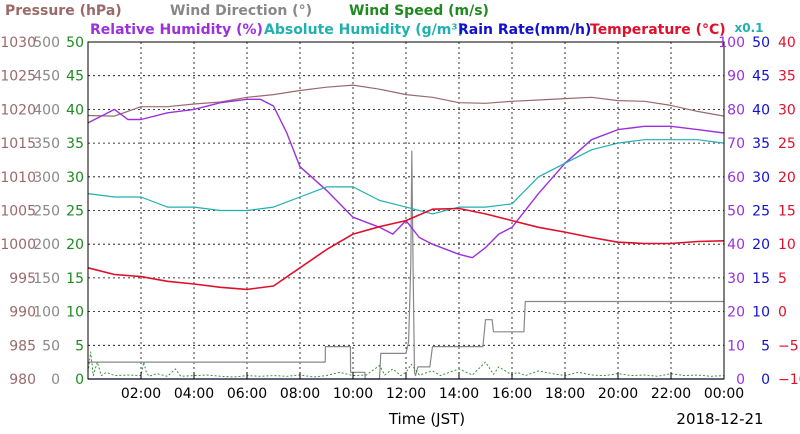 The image size is (800, 434). What do you see at coordinates (736, 279) in the screenshot?
I see `y-tick-label-humidity: 30` at bounding box center [736, 279].